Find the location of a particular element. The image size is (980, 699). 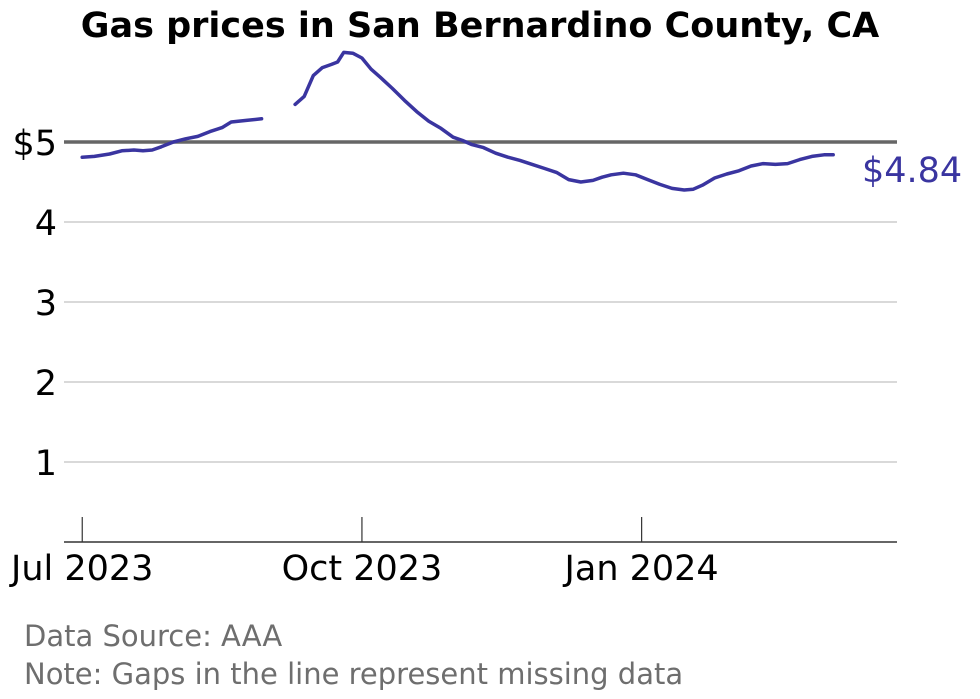

y-tick-label-2: 2 is located at coordinates (46, 384).